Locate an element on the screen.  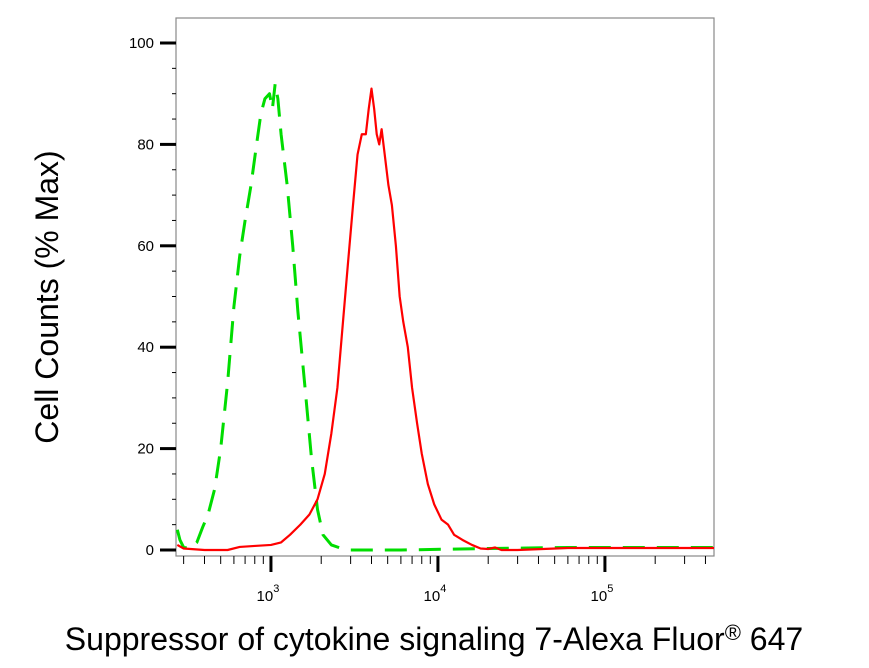
x-tick-label-exponent: 5 is located at coordinates (610, 589).